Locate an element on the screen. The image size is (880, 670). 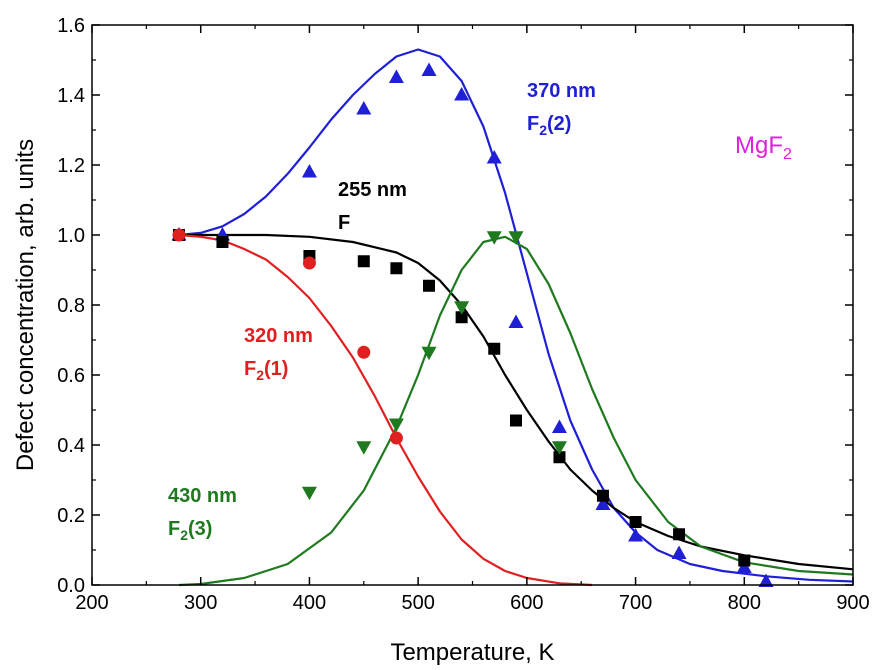
x-tick-label: 700 is located at coordinates (635, 603).